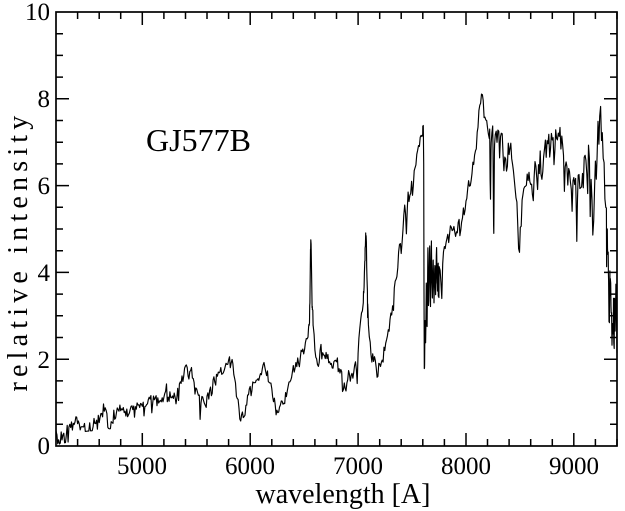 This screenshot has height=511, width=625. I want to click on svg-text: 2, so click(44, 360).